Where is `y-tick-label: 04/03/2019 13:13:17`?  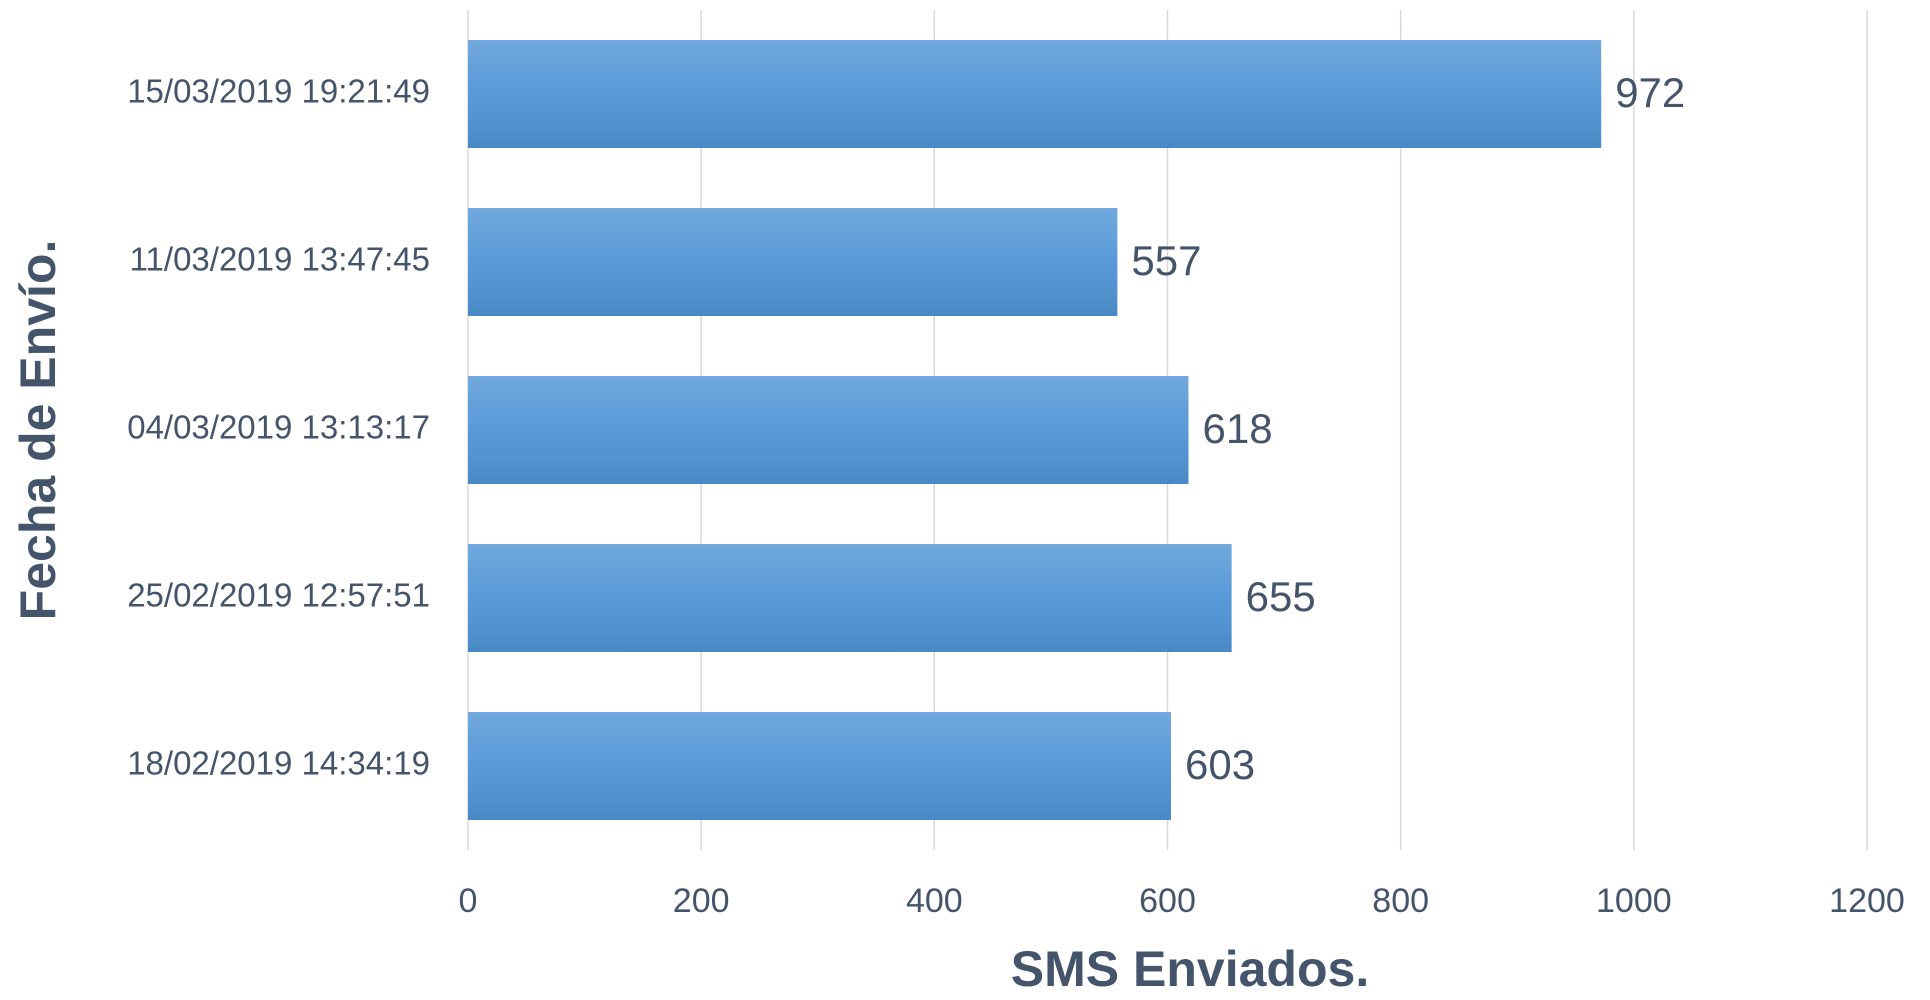
y-tick-label: 04/03/2019 13:13:17 is located at coordinates (278, 427).